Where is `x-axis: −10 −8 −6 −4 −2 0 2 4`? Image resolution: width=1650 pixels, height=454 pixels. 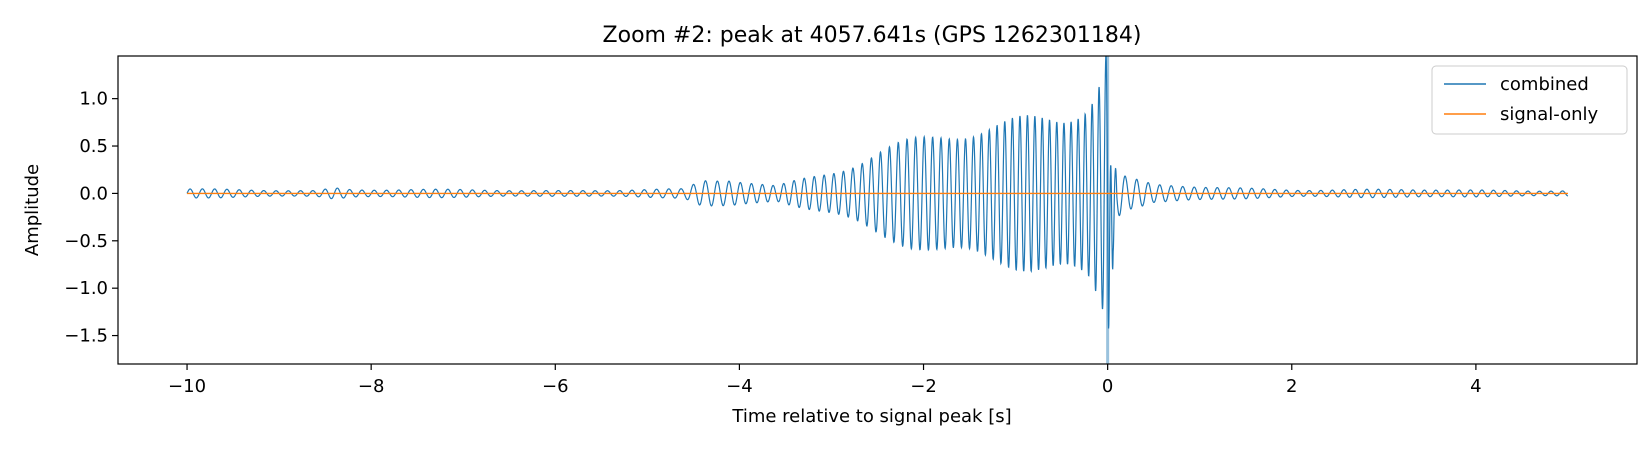
x-axis: −10 −8 −6 −4 −2 0 2 4 is located at coordinates (825, 380).